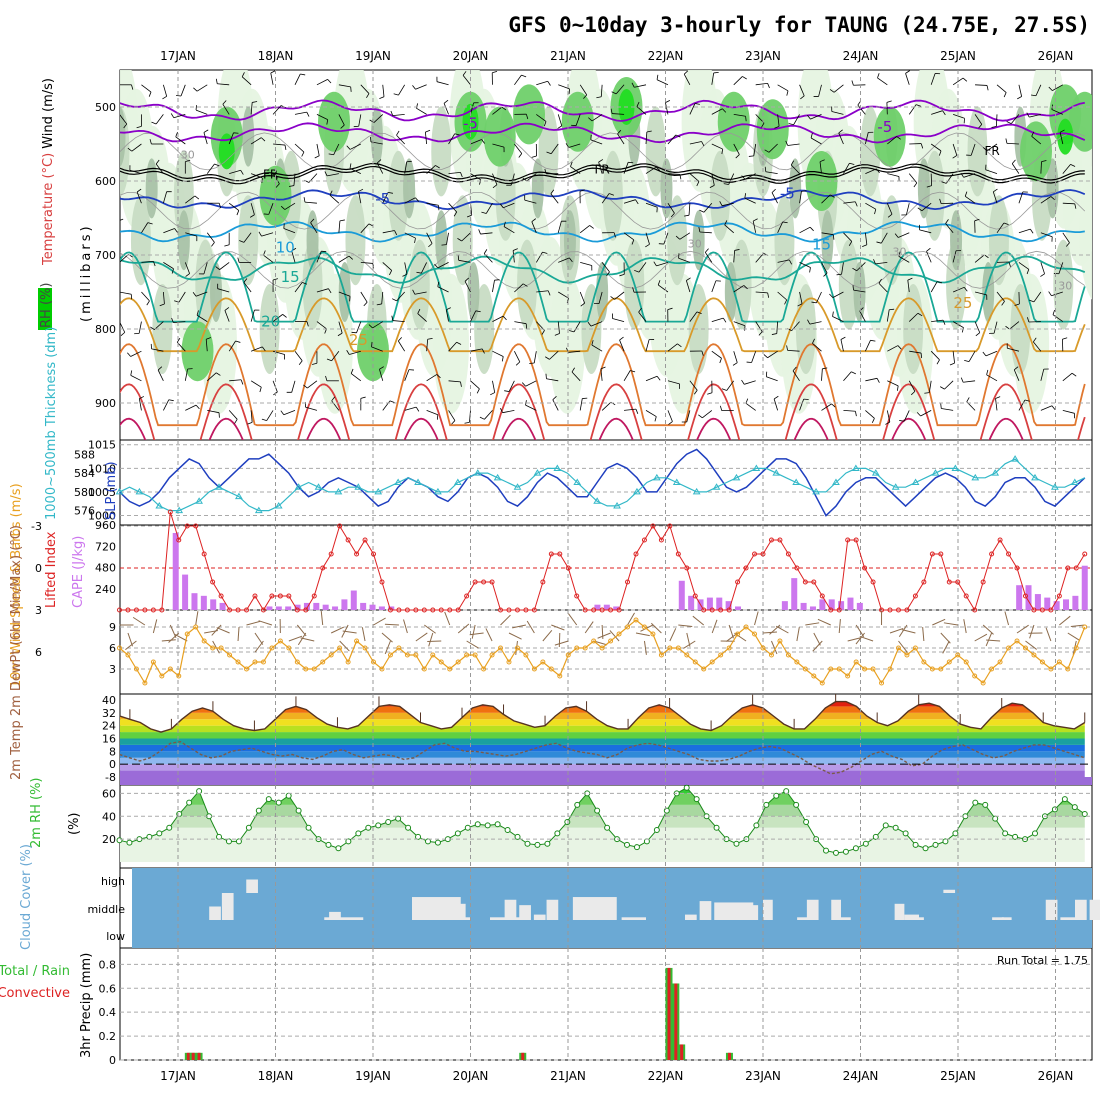  What do you see at coordinates (105, 568) in the screenshot?
I see `cape-tick-label: 480` at bounding box center [105, 568].